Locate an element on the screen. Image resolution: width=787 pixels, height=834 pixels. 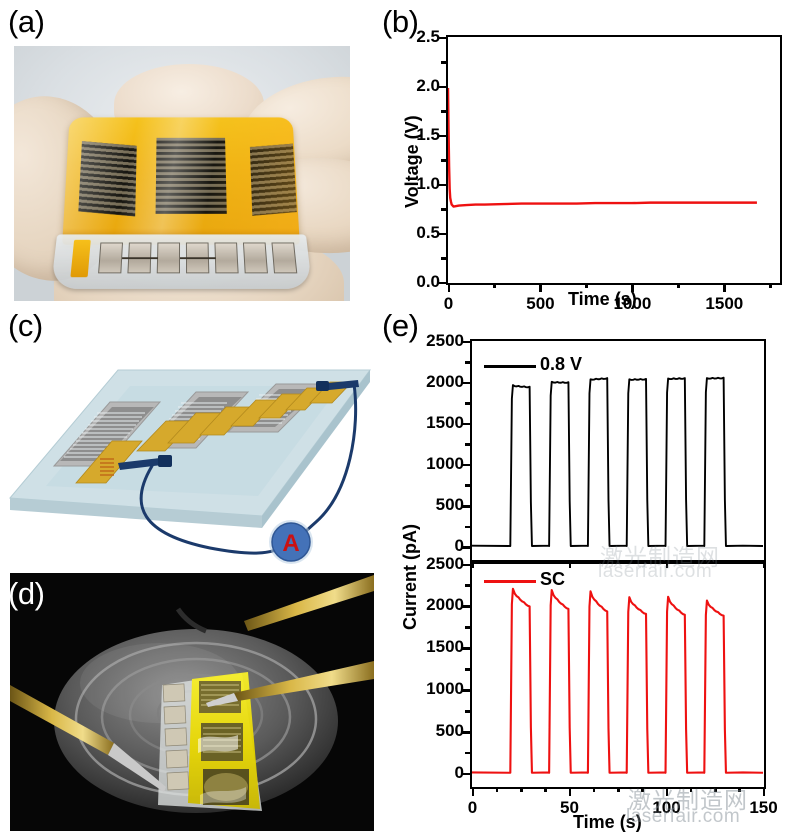
ammeter-label: A is located at coordinates (290, 543).